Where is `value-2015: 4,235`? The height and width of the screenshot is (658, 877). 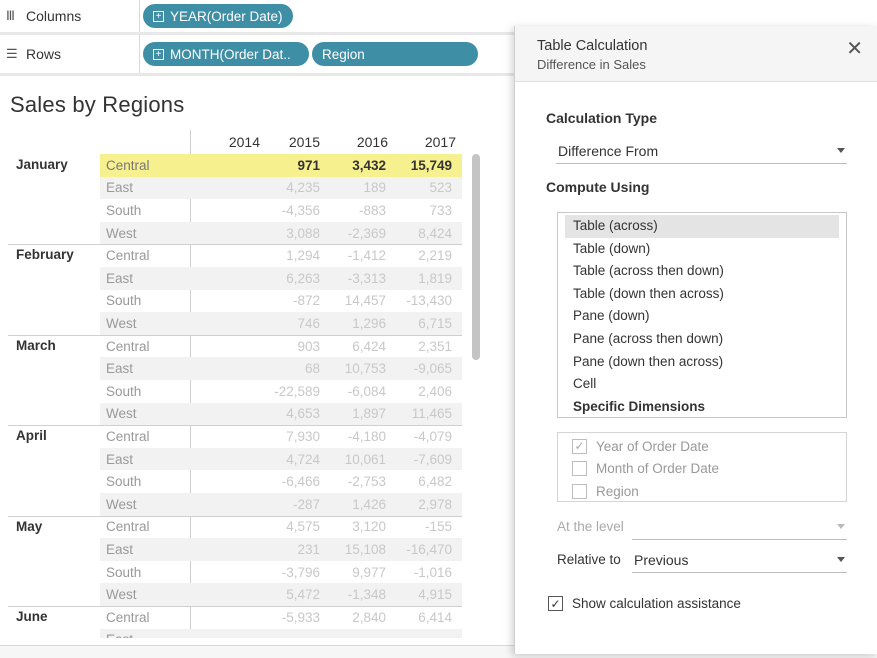
value-2015: 4,235 is located at coordinates (303, 188).